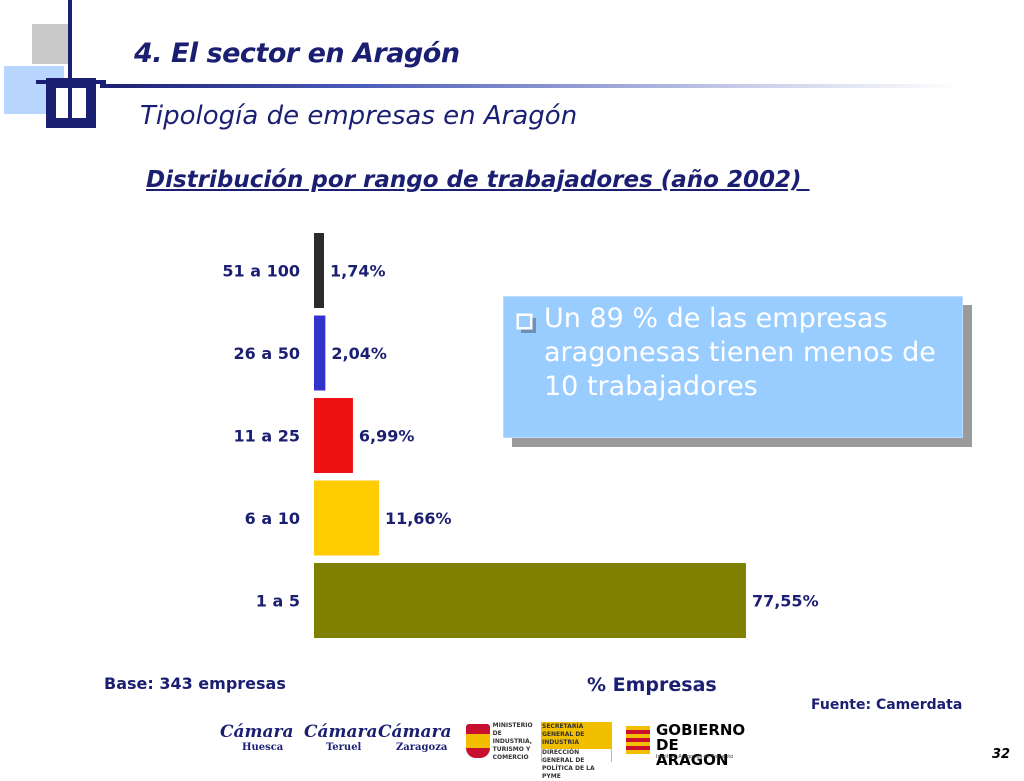  Describe the element at coordinates (652, 685) in the screenshot. I see `x-axis-label: % Empresas` at that location.